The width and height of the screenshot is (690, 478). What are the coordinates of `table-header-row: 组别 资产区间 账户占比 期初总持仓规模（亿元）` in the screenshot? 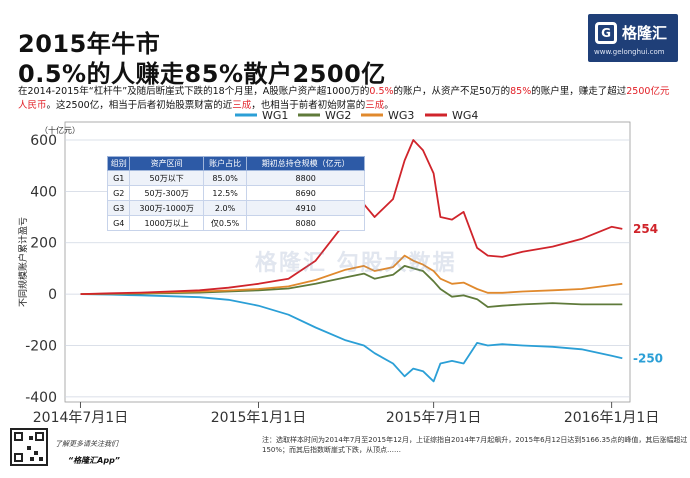 It's located at (235, 163).